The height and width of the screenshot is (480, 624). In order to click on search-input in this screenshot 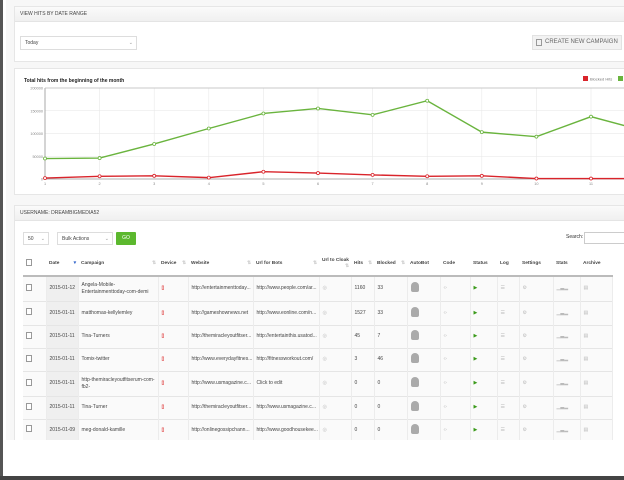, I will do `click(604, 238)`.